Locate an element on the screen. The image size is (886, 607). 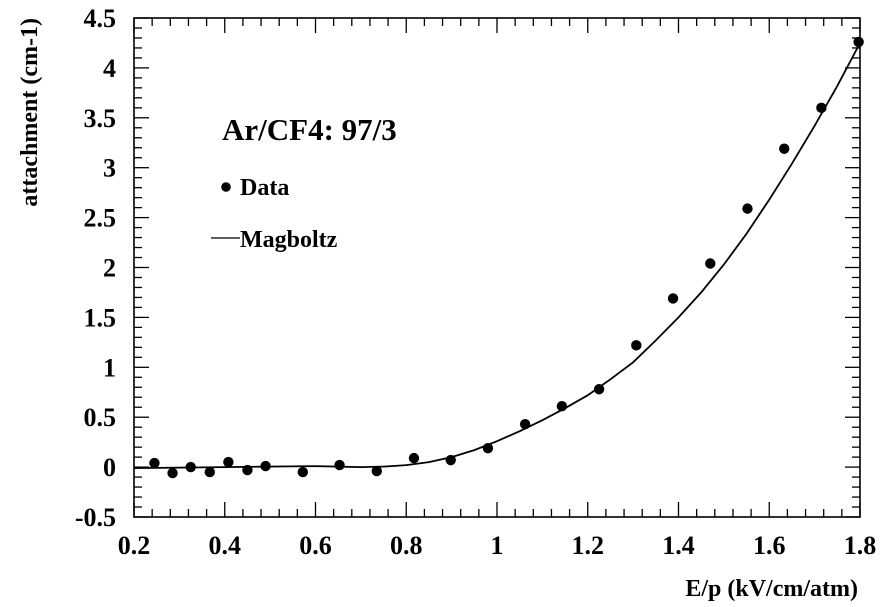
x-tick-label: 0.4 is located at coordinates (225, 545).